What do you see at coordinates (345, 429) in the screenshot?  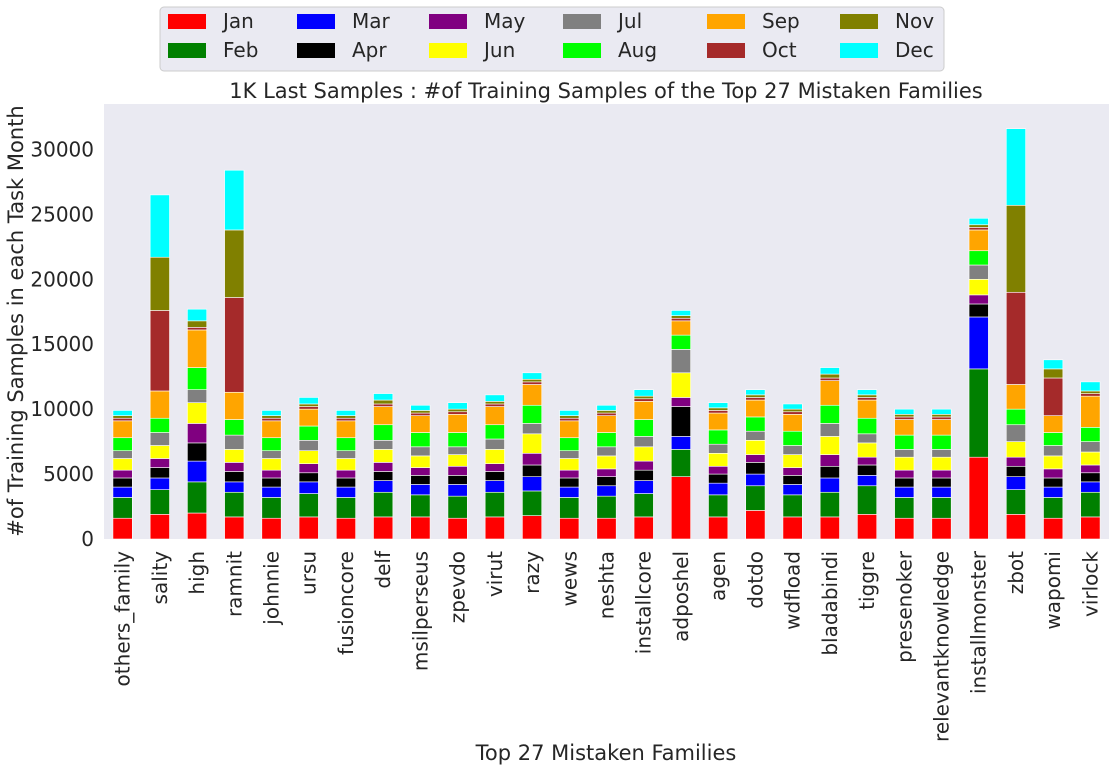 I see `bar-fusioncore-sep` at bounding box center [345, 429].